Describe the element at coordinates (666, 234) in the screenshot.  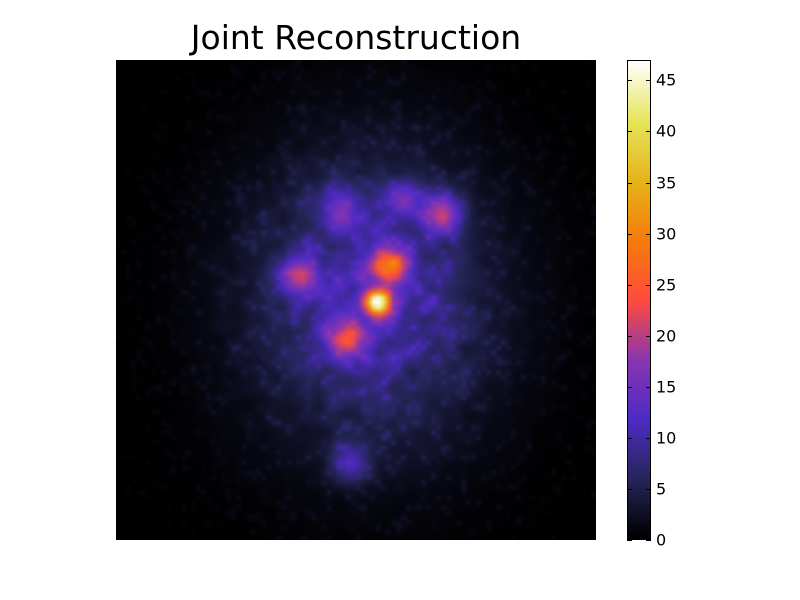
I see `colorbar-tick-label: 30` at that location.